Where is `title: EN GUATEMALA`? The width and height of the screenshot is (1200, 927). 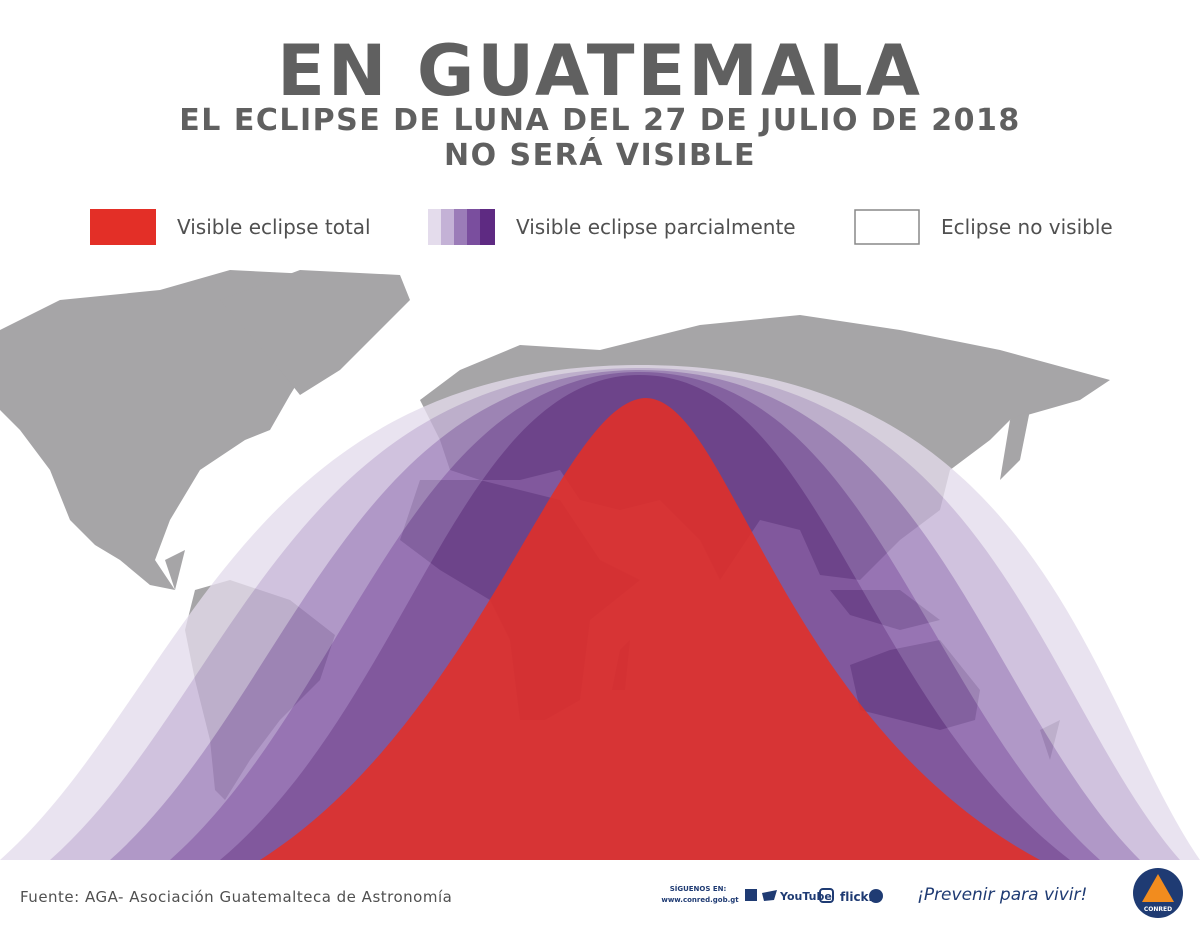
title: EN GUATEMALA is located at coordinates (600, 71).